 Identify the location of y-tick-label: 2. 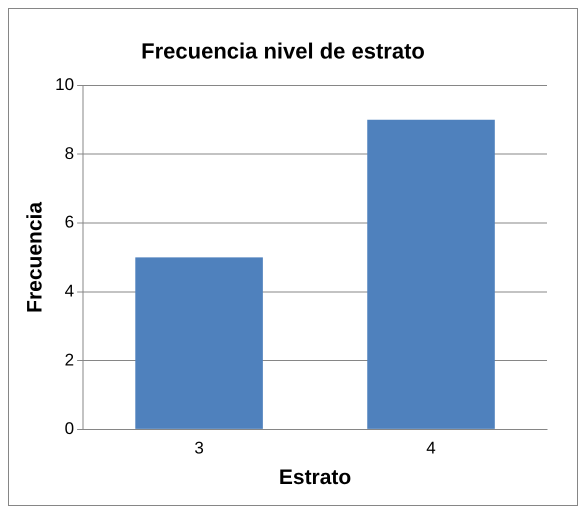
(69, 360).